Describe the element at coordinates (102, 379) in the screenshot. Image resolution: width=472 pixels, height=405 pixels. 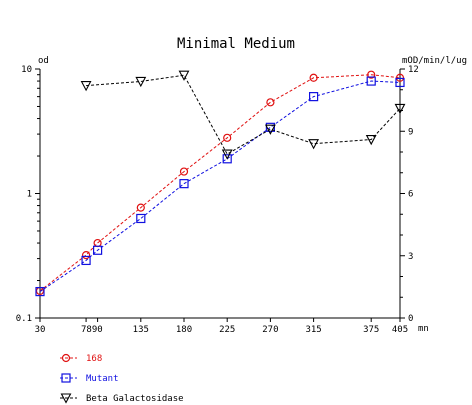
I see `legend-label: Mutant` at that location.